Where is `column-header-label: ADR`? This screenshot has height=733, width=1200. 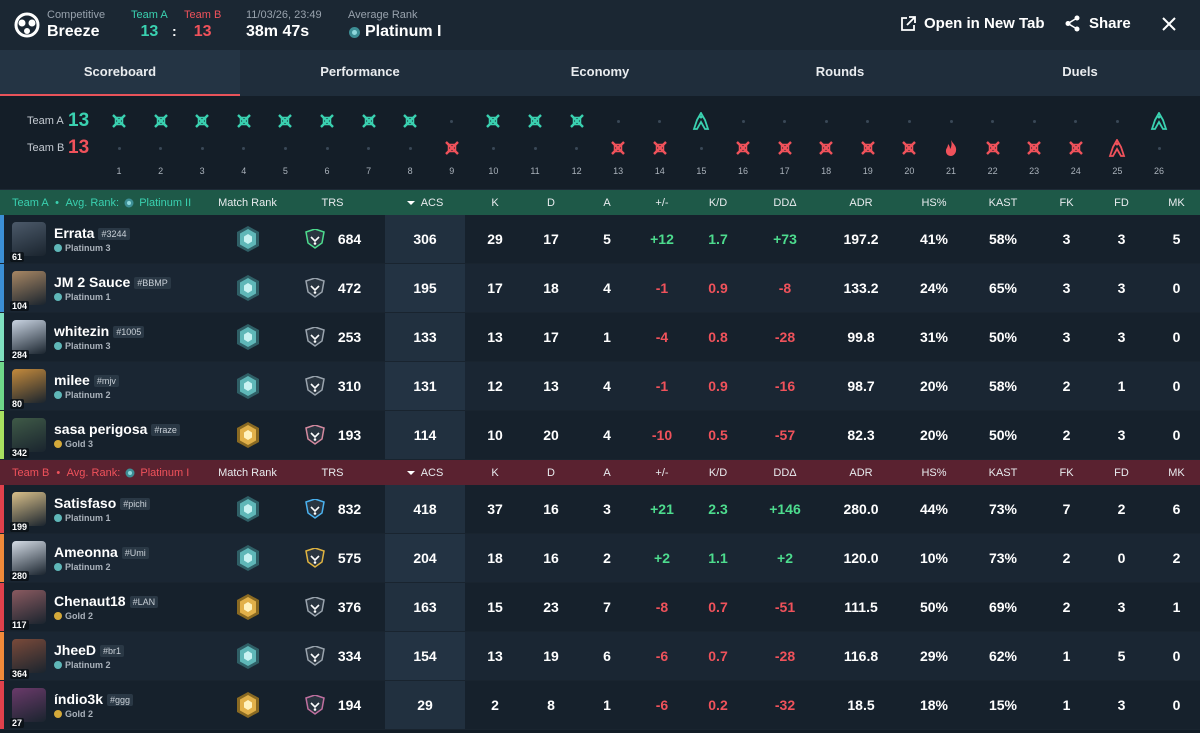
column-header-label: ADR is located at coordinates (861, 472).